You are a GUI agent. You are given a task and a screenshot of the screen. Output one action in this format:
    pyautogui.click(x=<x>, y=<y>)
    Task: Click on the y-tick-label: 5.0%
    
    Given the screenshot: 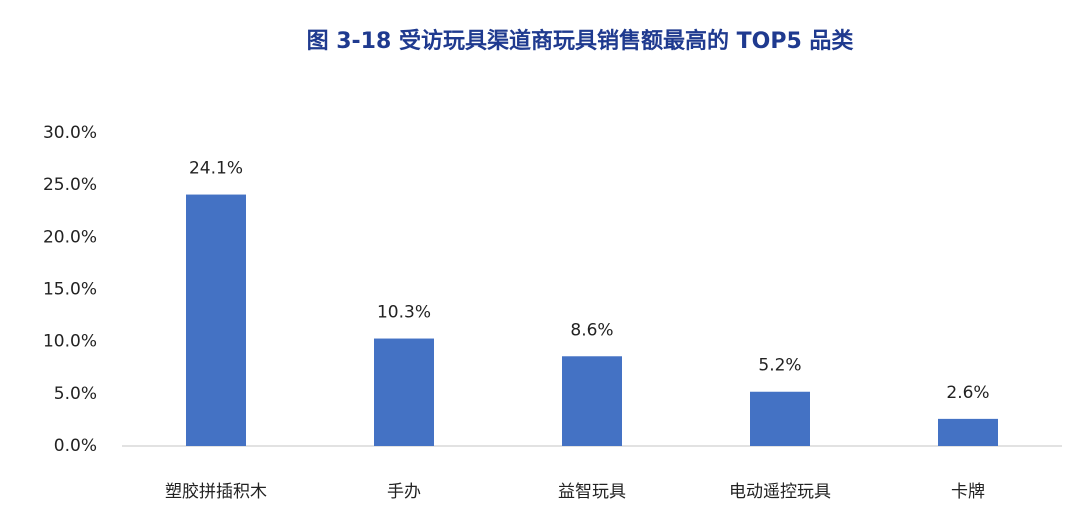 What is the action you would take?
    pyautogui.click(x=75, y=394)
    